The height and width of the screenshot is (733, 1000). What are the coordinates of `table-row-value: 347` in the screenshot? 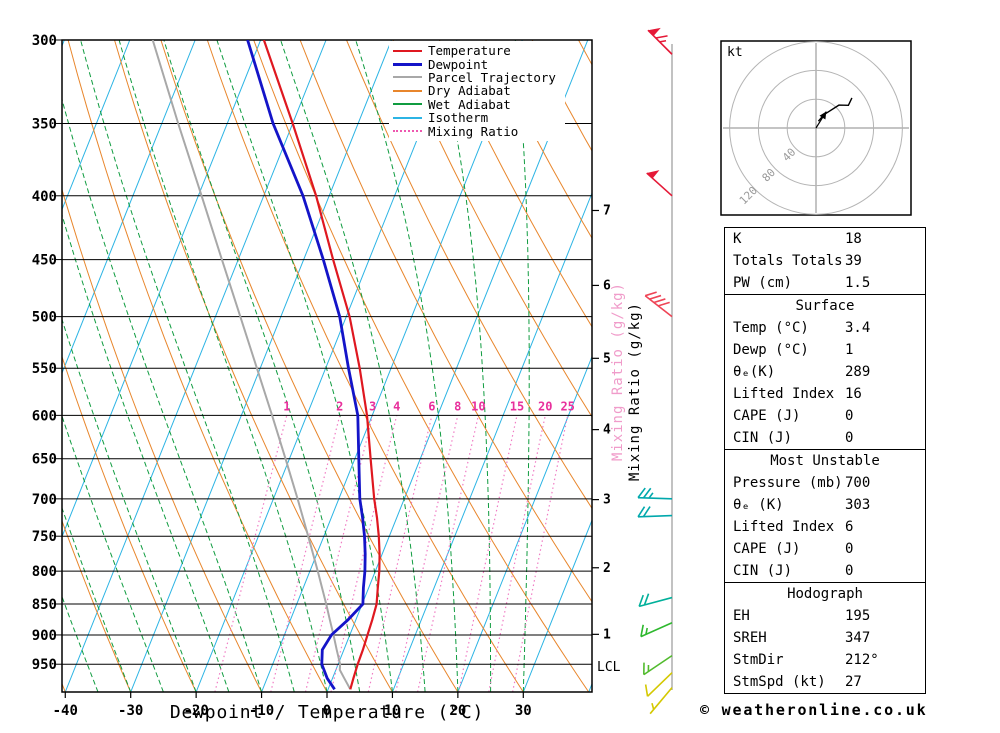 It's located at (858, 638).